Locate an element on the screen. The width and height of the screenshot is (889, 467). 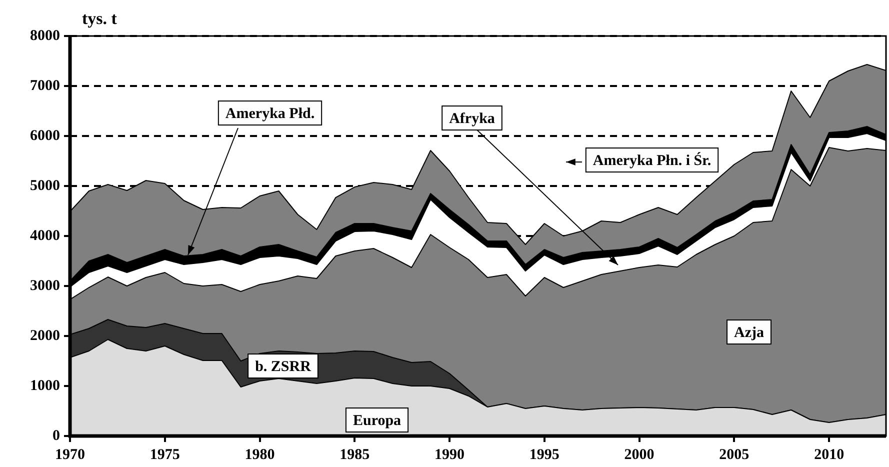
x-tick-label: 2010 is located at coordinates (829, 454).